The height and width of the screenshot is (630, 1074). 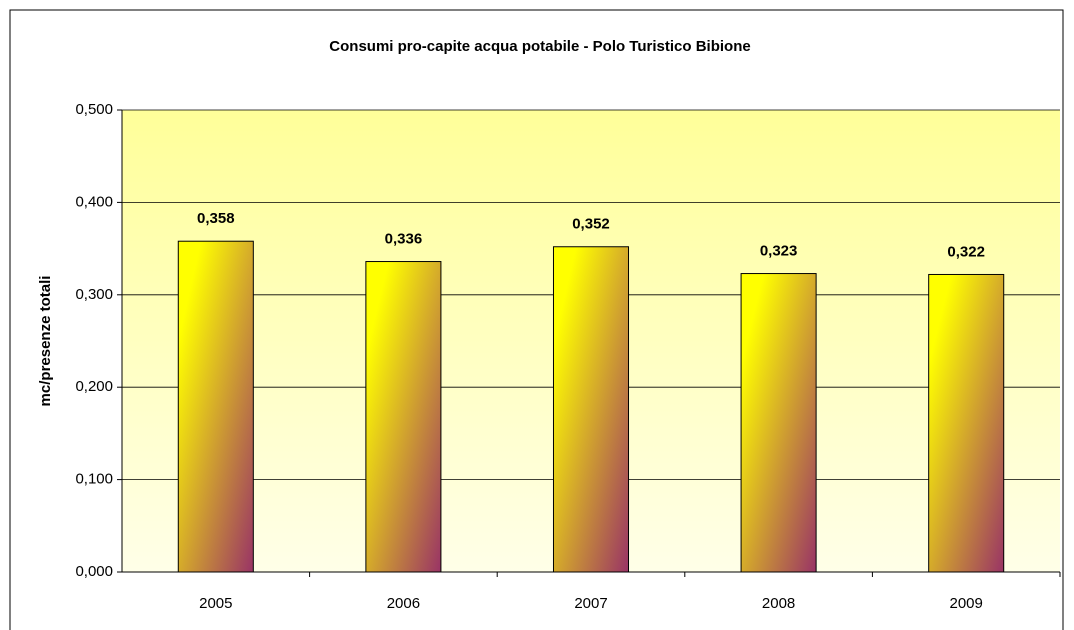 What do you see at coordinates (94, 479) in the screenshot?
I see `y-tick-label: 0,100` at bounding box center [94, 479].